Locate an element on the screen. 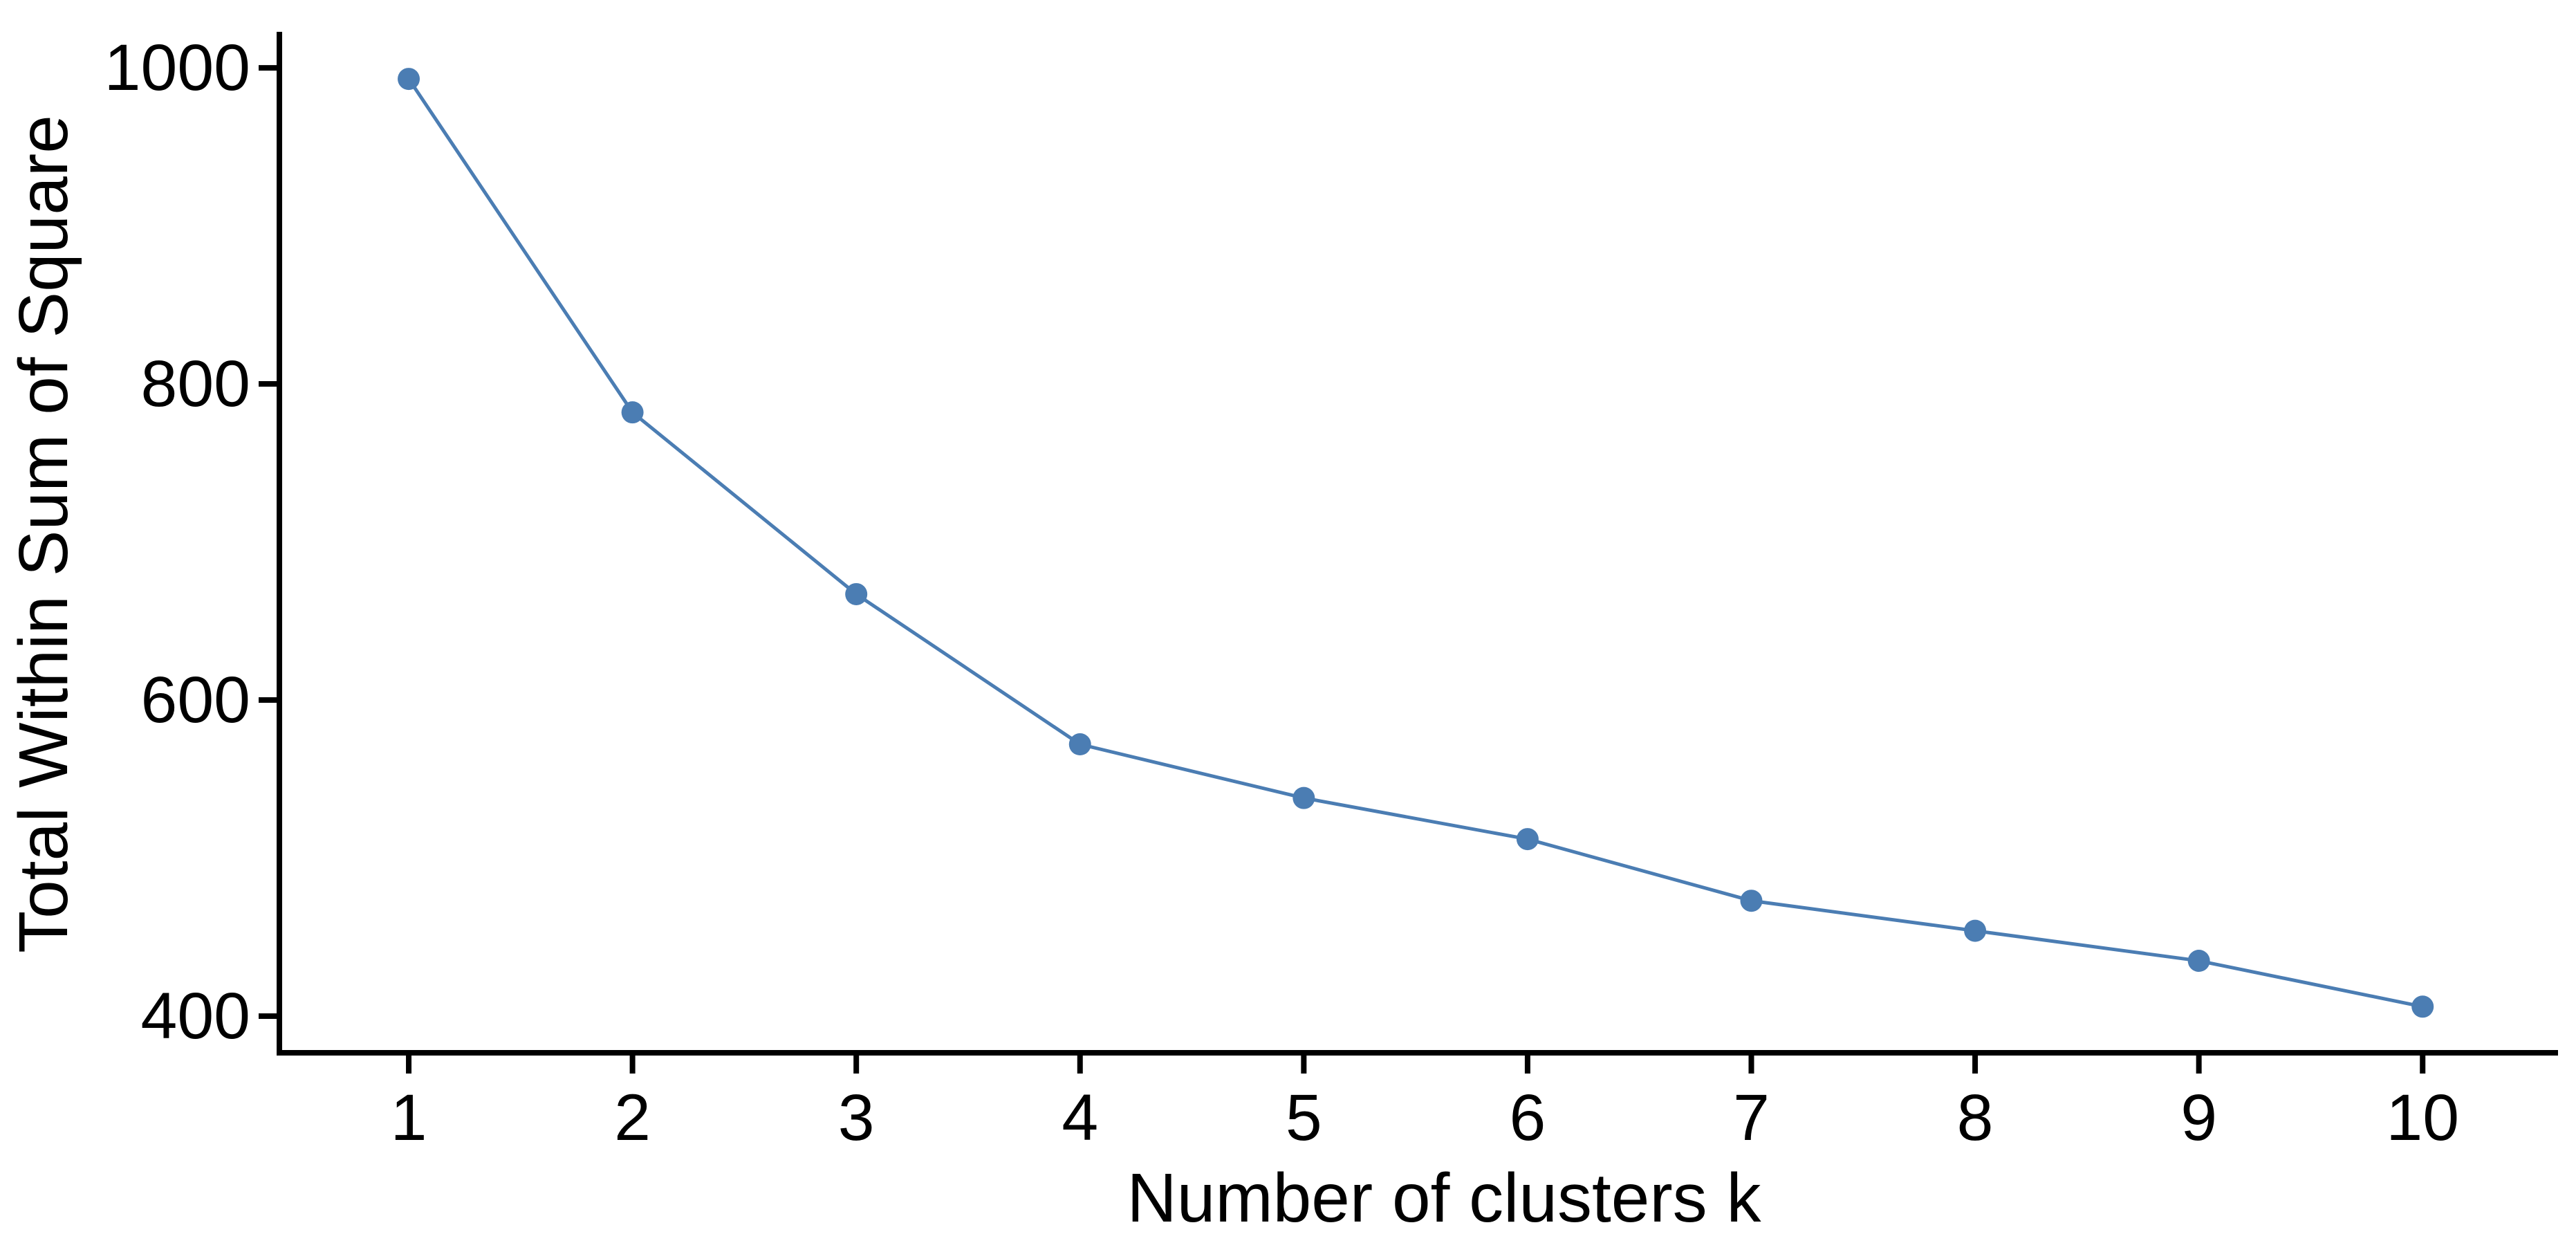 This screenshot has width=2576, height=1252. y-tick-label: 800 is located at coordinates (195, 384).